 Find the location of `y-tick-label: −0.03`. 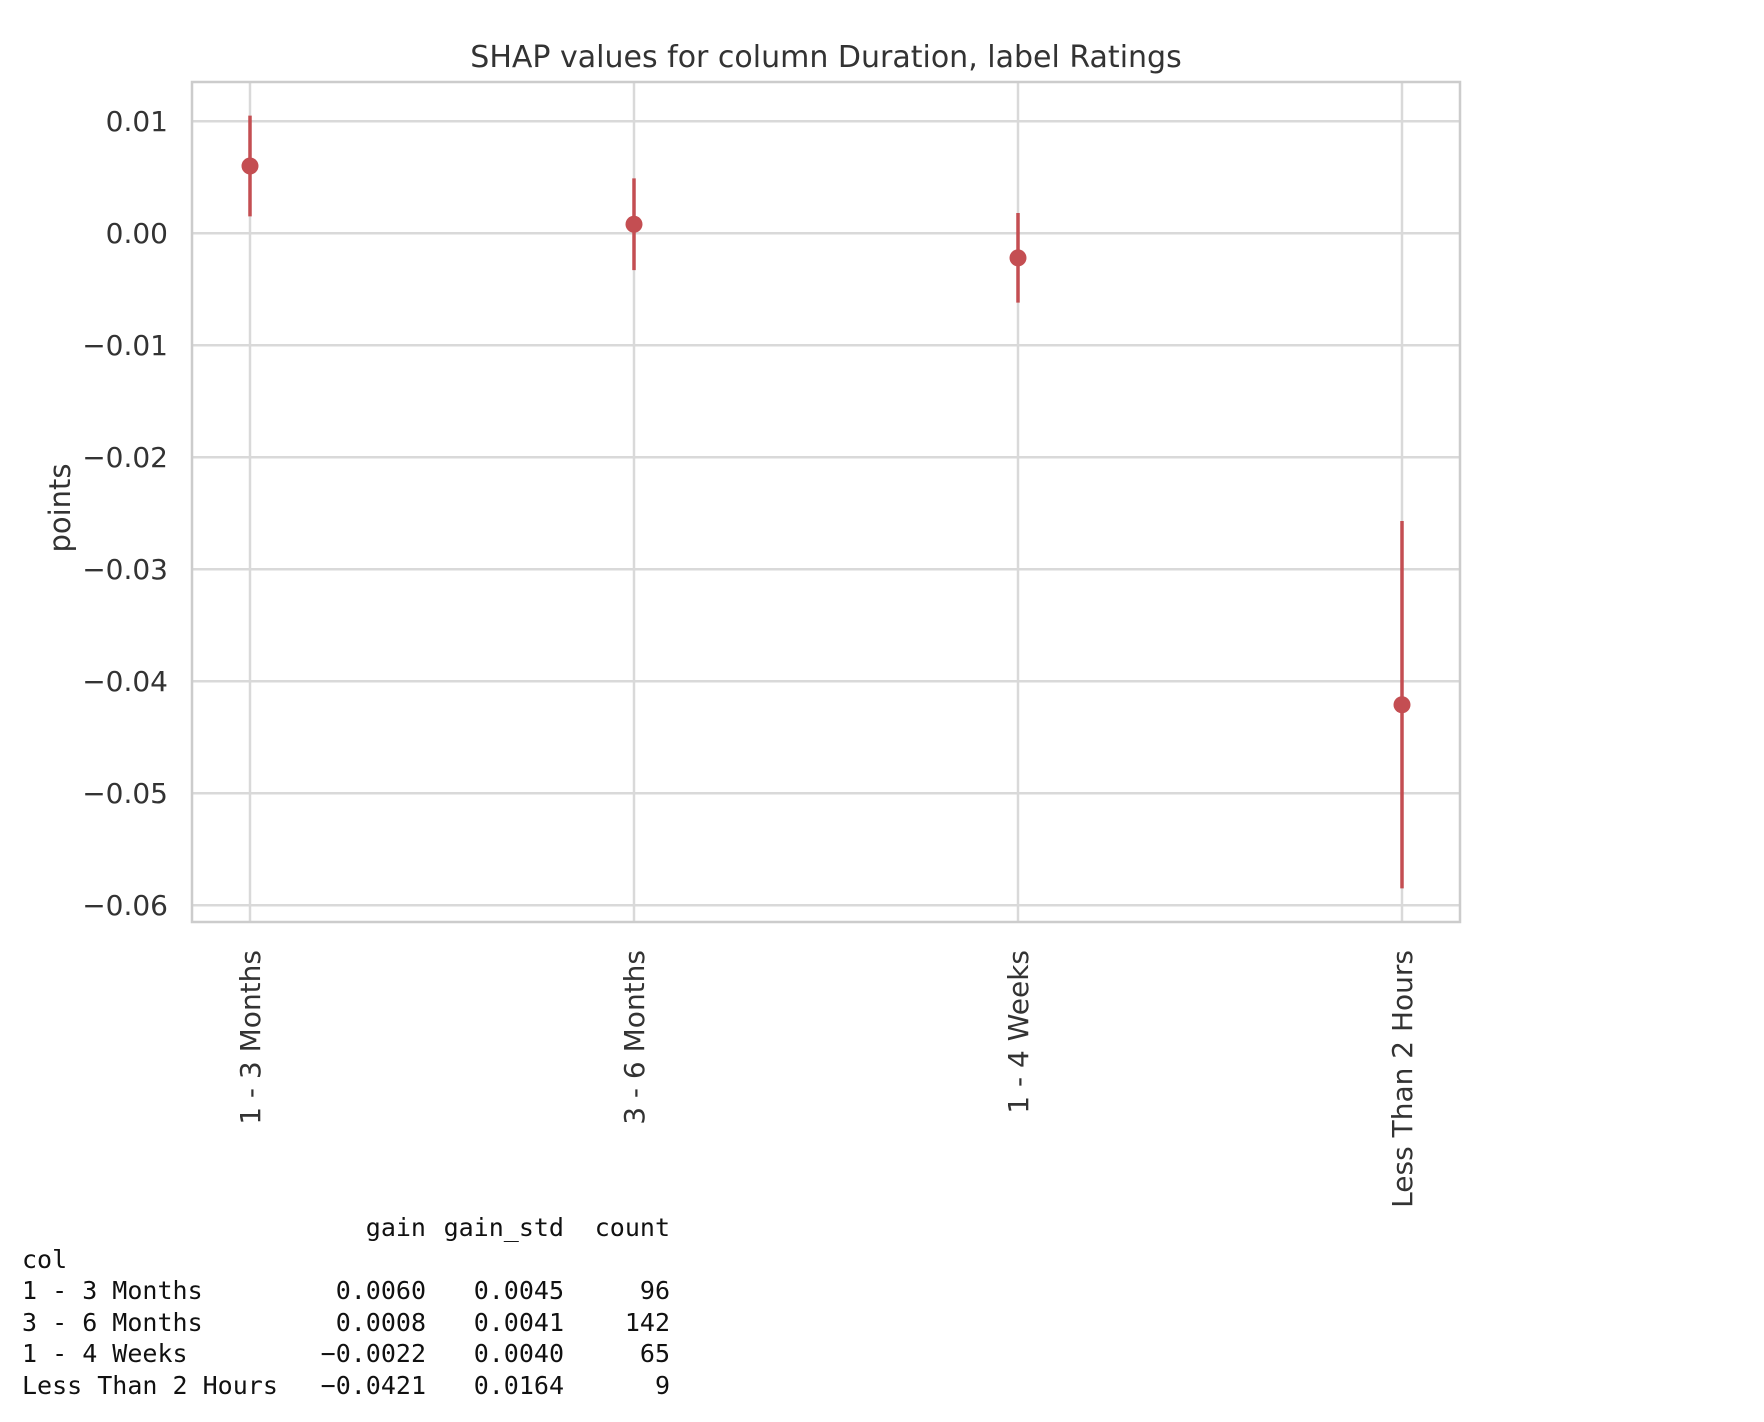

y-tick-label: −0.03 is located at coordinates (125, 569).